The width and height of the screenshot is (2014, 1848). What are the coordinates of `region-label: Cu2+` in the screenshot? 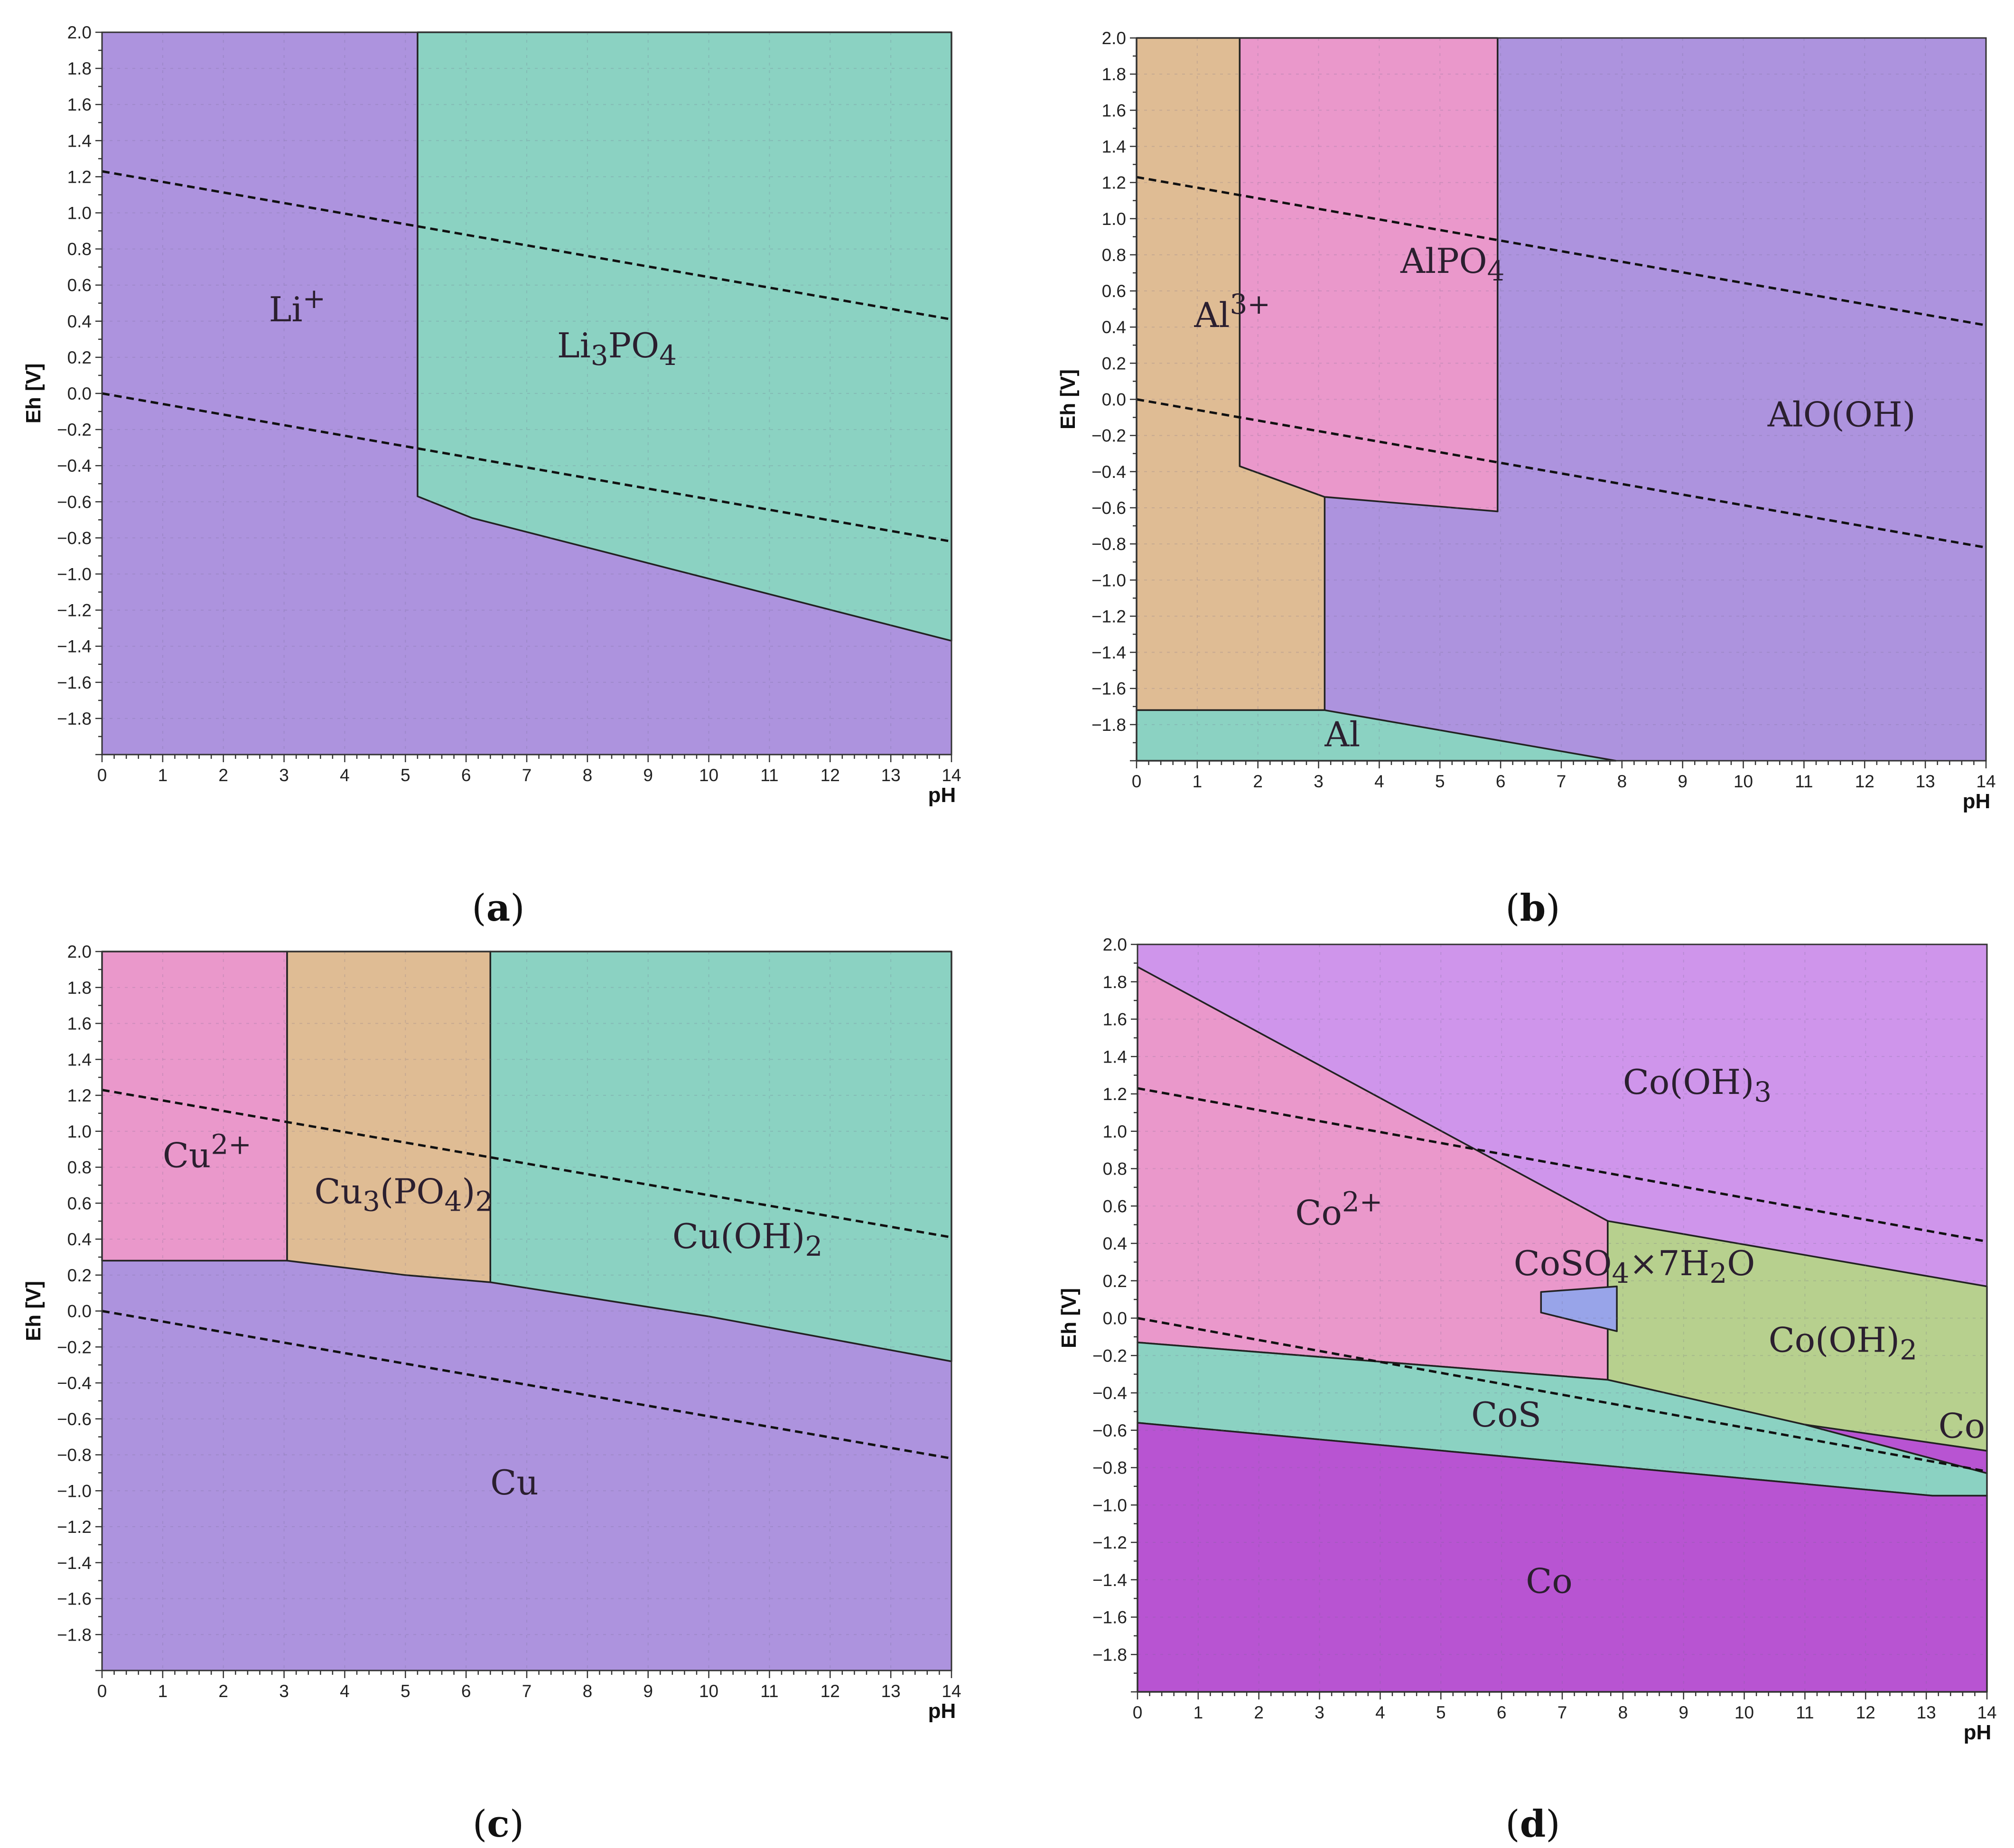 It's located at (207, 1153).